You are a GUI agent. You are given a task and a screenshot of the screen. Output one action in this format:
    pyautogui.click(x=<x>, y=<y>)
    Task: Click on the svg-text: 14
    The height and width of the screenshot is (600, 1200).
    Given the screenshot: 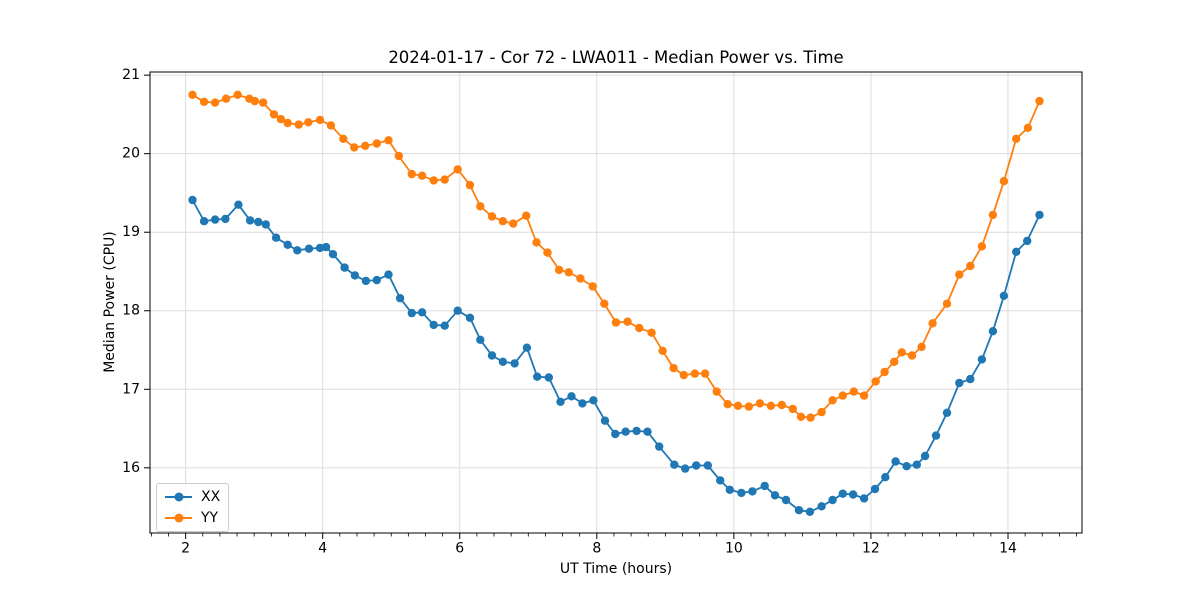 What is the action you would take?
    pyautogui.click(x=1008, y=549)
    